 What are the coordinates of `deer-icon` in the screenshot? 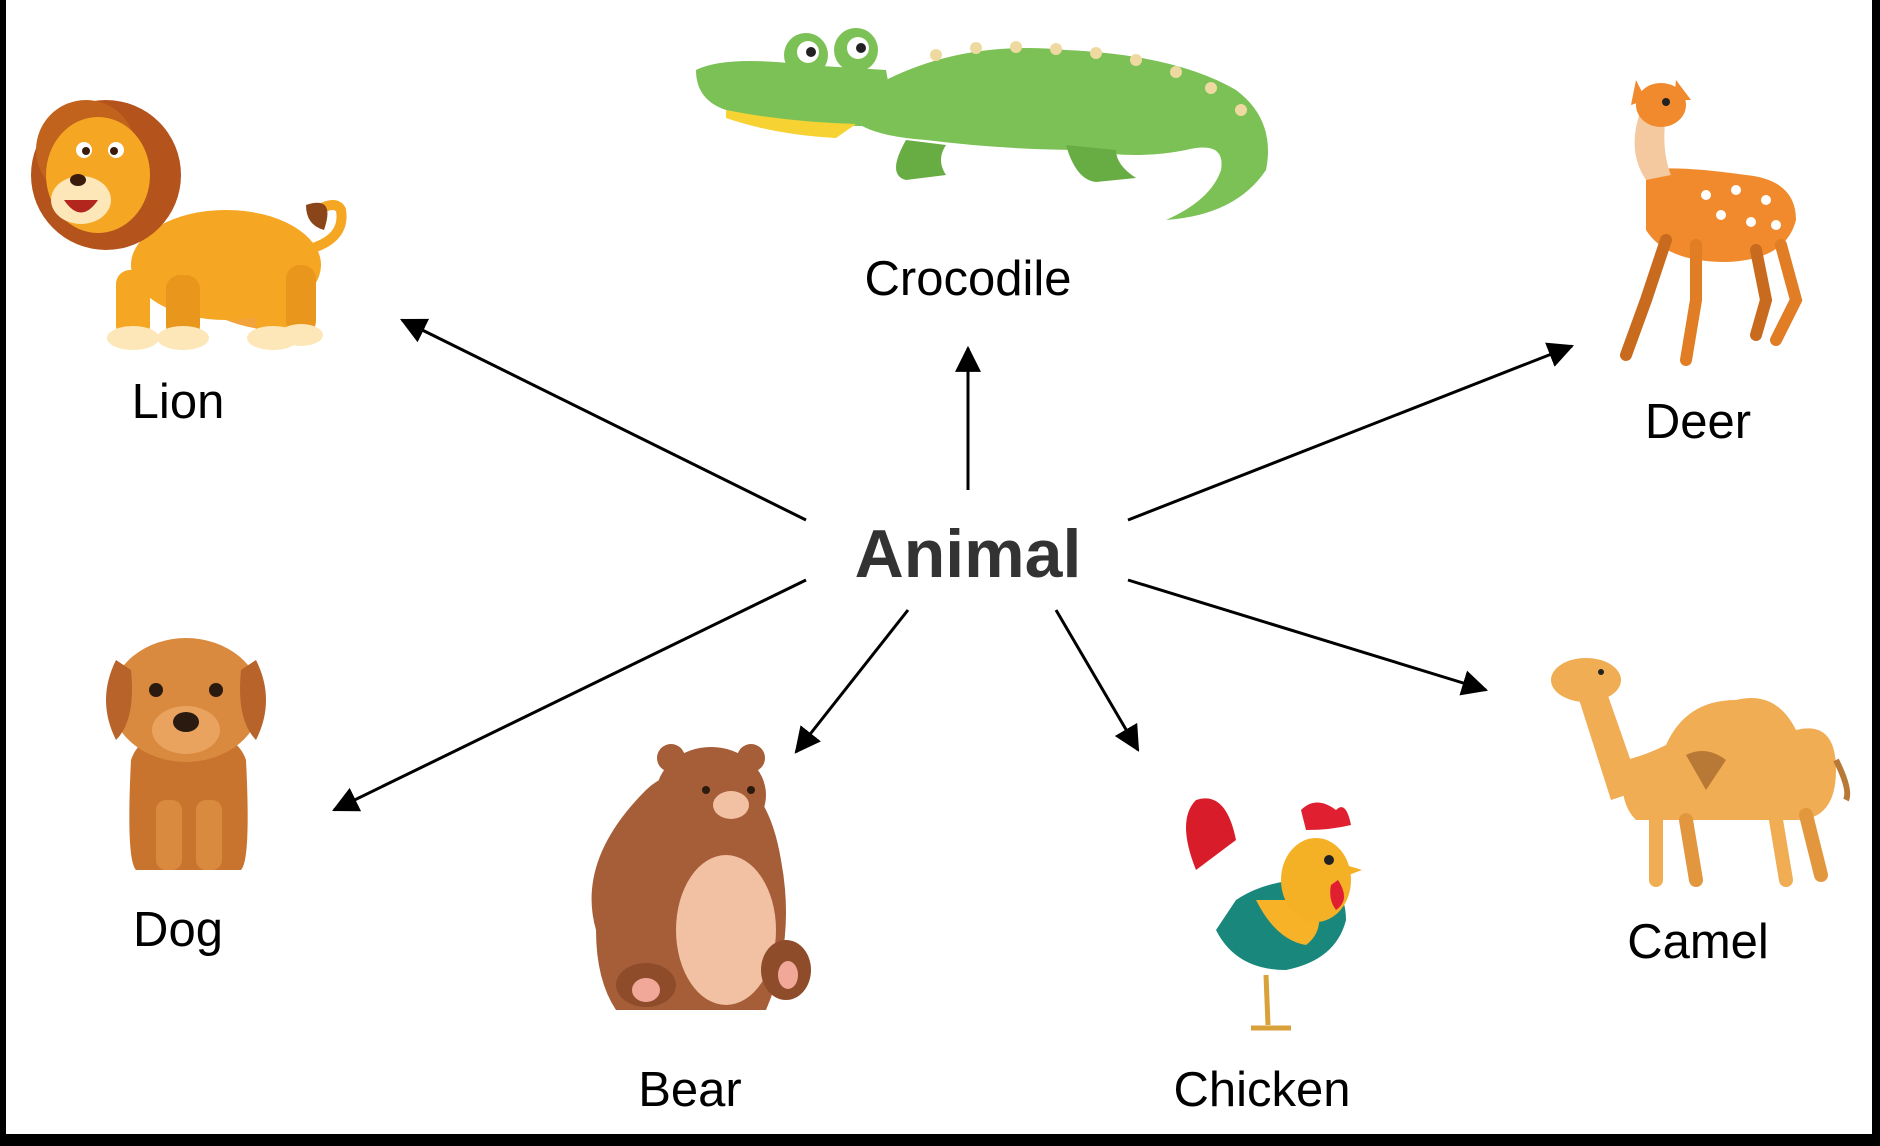 It's located at (1711, 223).